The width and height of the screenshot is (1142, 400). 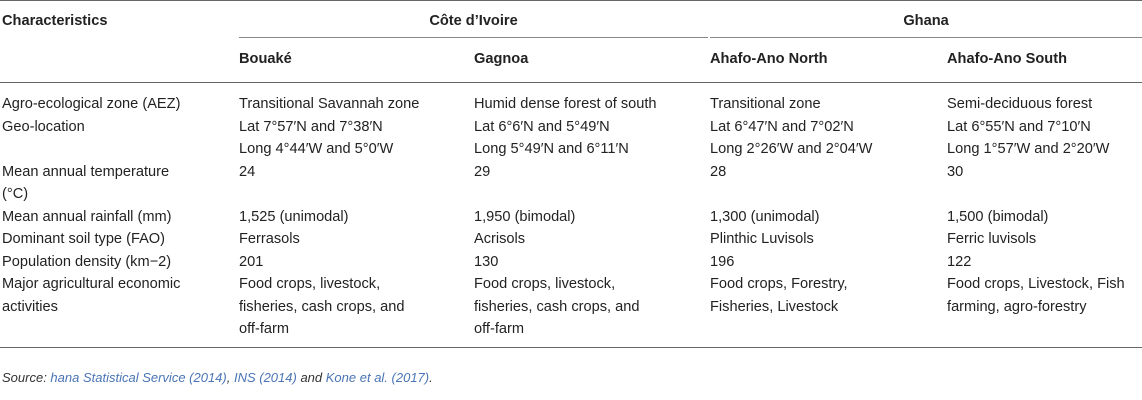 I want to click on cell-line: 1,950 (bimodal), so click(x=525, y=216).